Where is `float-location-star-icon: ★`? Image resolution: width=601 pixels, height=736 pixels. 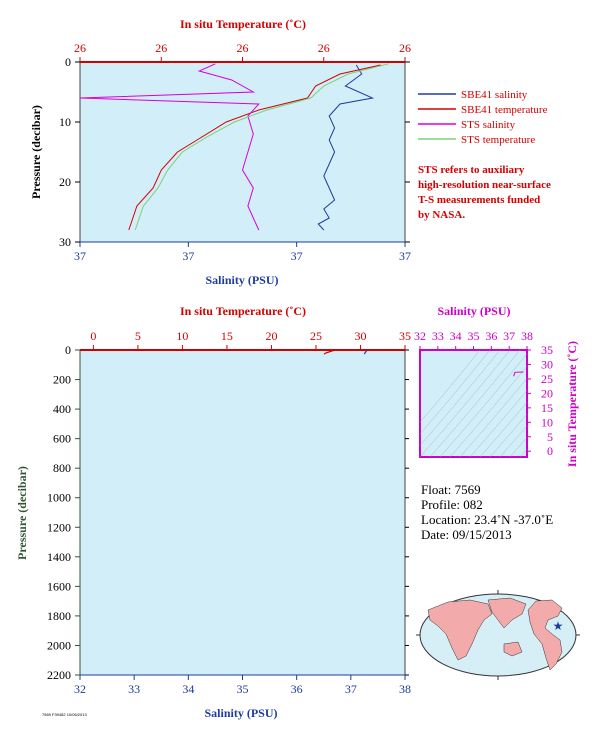 float-location-star-icon: ★ is located at coordinates (558, 626).